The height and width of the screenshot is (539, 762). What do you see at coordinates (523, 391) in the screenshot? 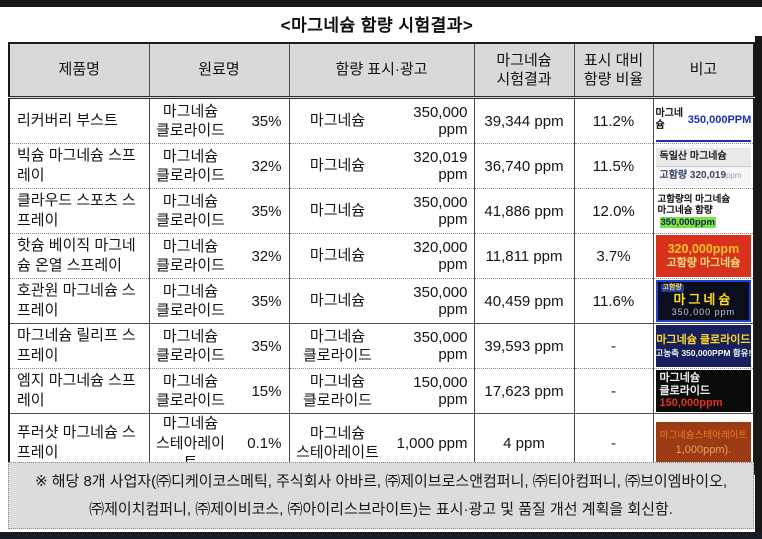
I see `test-result: 17,623 ppm` at bounding box center [523, 391].